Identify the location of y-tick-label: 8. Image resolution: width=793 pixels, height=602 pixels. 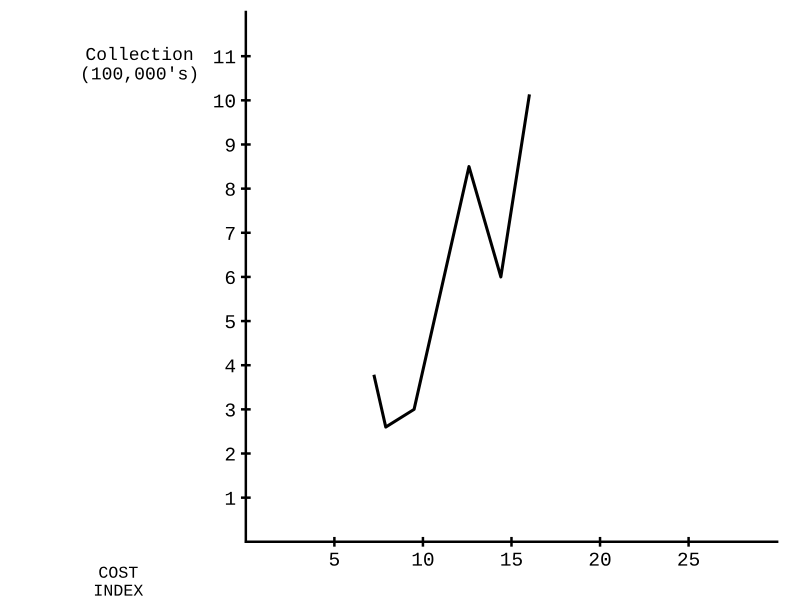
(230, 189).